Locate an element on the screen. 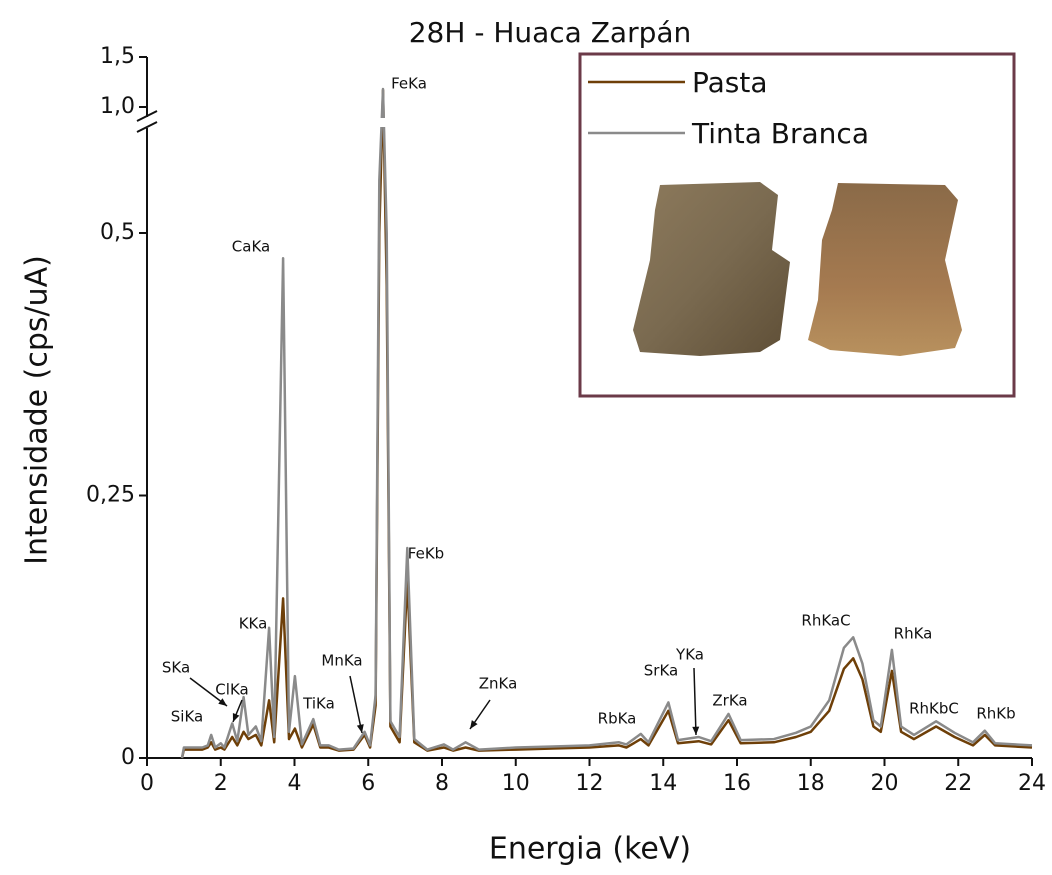 The height and width of the screenshot is (875, 1052). peak-label: TiKa is located at coordinates (318, 704).